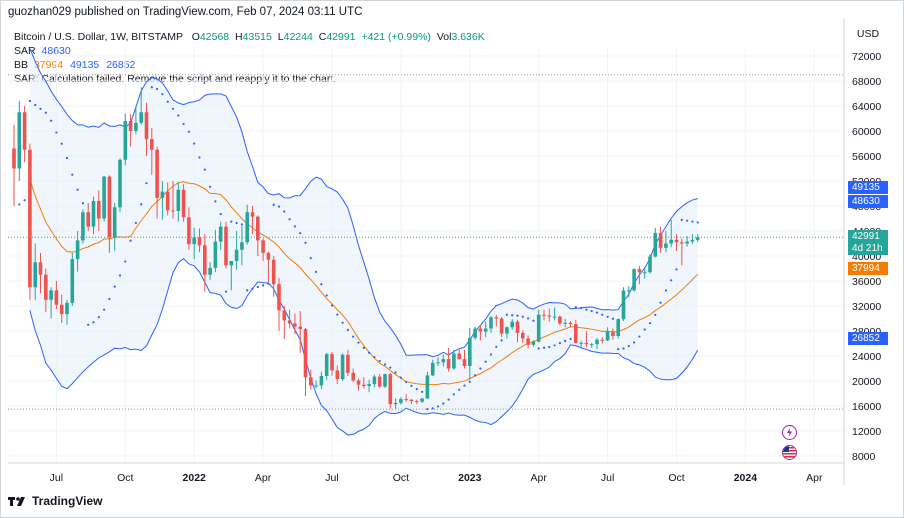 Image resolution: width=904 pixels, height=518 pixels. Describe the element at coordinates (866, 382) in the screenshot. I see `price-tick-label: 20000` at that location.